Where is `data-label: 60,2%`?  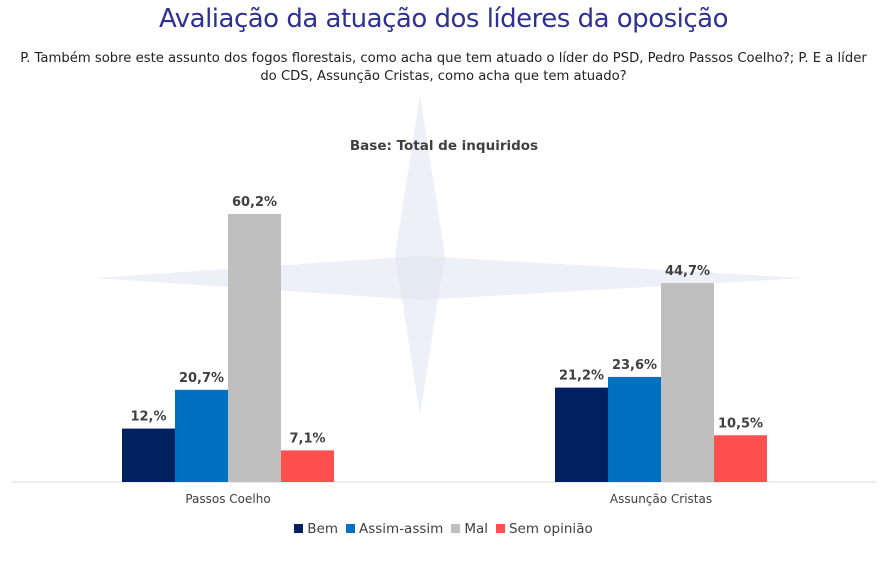 data-label: 60,2% is located at coordinates (254, 202).